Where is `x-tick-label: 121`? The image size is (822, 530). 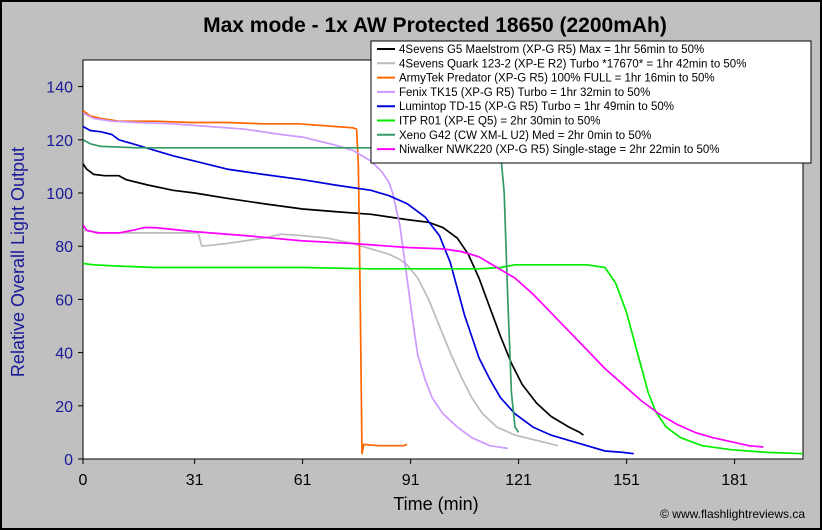 x-tick-label: 121 is located at coordinates (518, 480).